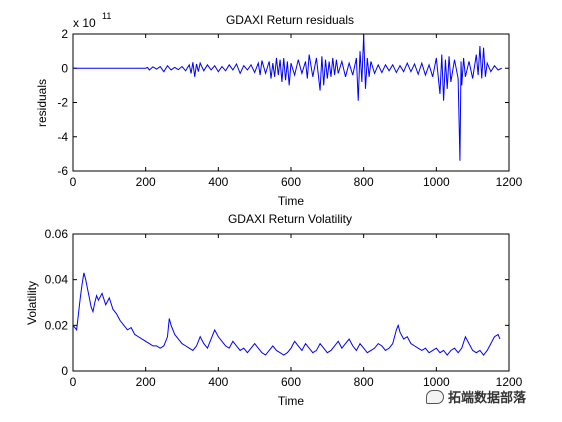 Image resolution: width=562 pixels, height=422 pixels. What do you see at coordinates (42, 103) in the screenshot?
I see `residuals-y-label: residuals` at bounding box center [42, 103].